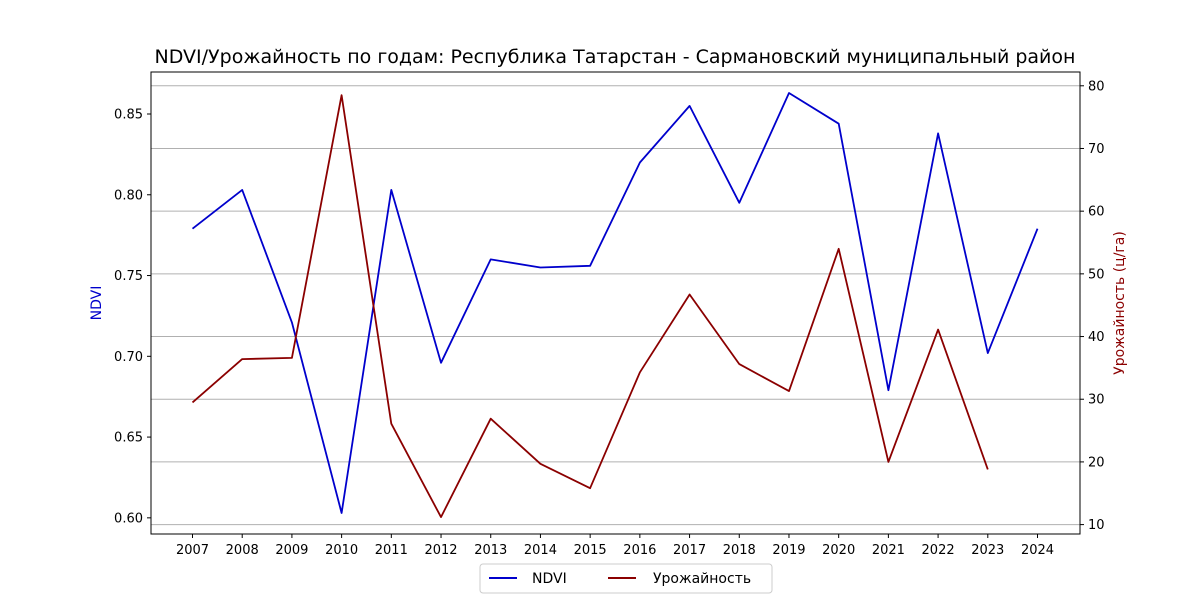 The image size is (1200, 600). I want to click on x-tick-label: 2021, so click(888, 550).